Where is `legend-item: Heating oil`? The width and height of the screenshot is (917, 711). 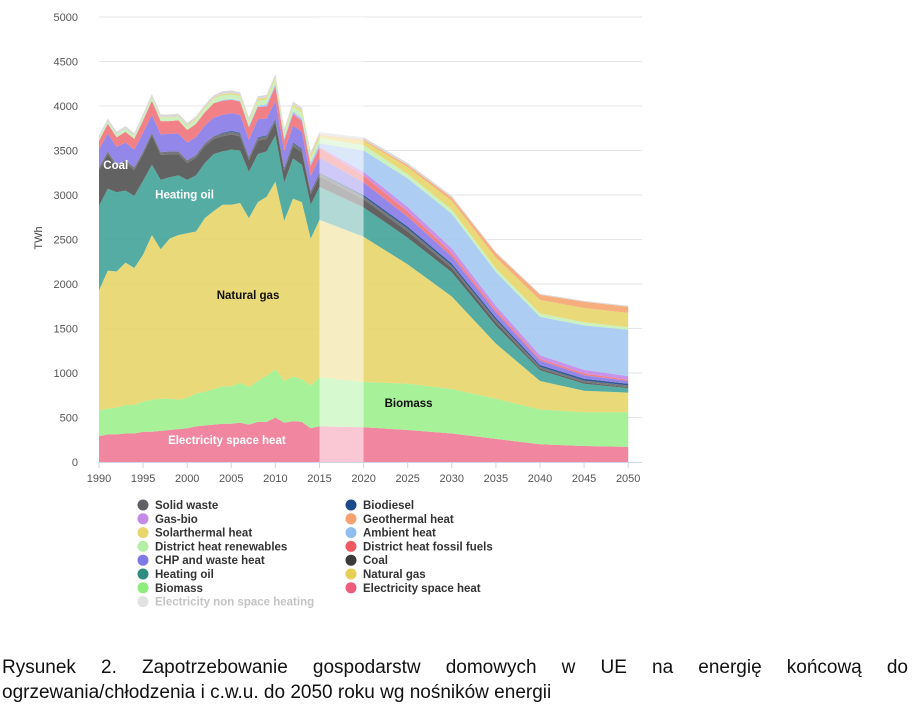
legend-item: Heating oil is located at coordinates (184, 575).